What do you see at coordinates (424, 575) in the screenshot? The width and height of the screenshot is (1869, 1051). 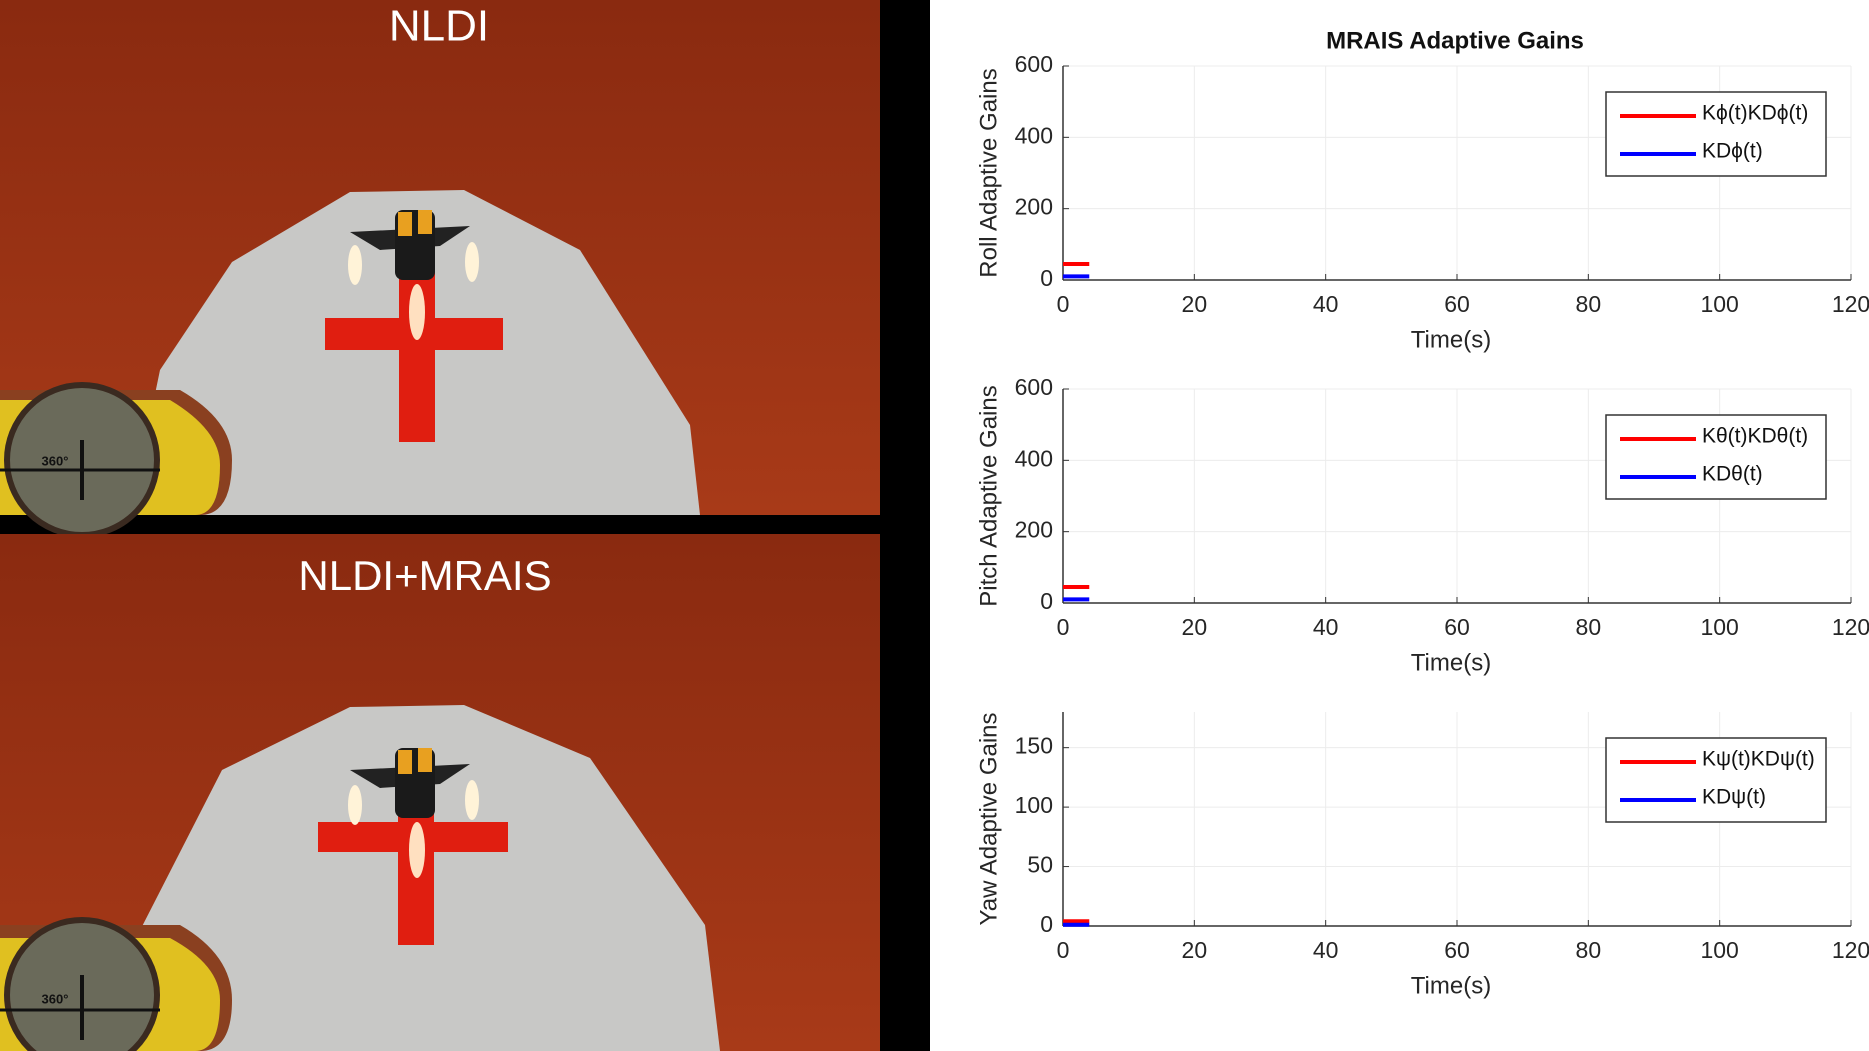 I see `panel-title: NLDI+MRAIS` at bounding box center [424, 575].